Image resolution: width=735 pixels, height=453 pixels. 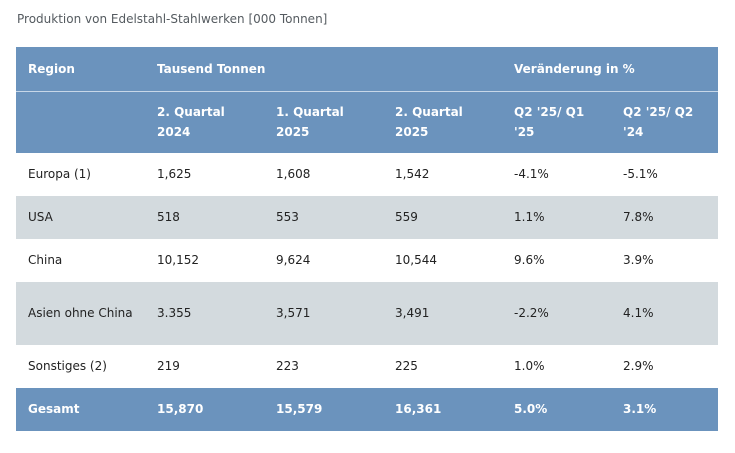 What do you see at coordinates (638, 366) in the screenshot?
I see `cell-change: 2.9%` at bounding box center [638, 366].